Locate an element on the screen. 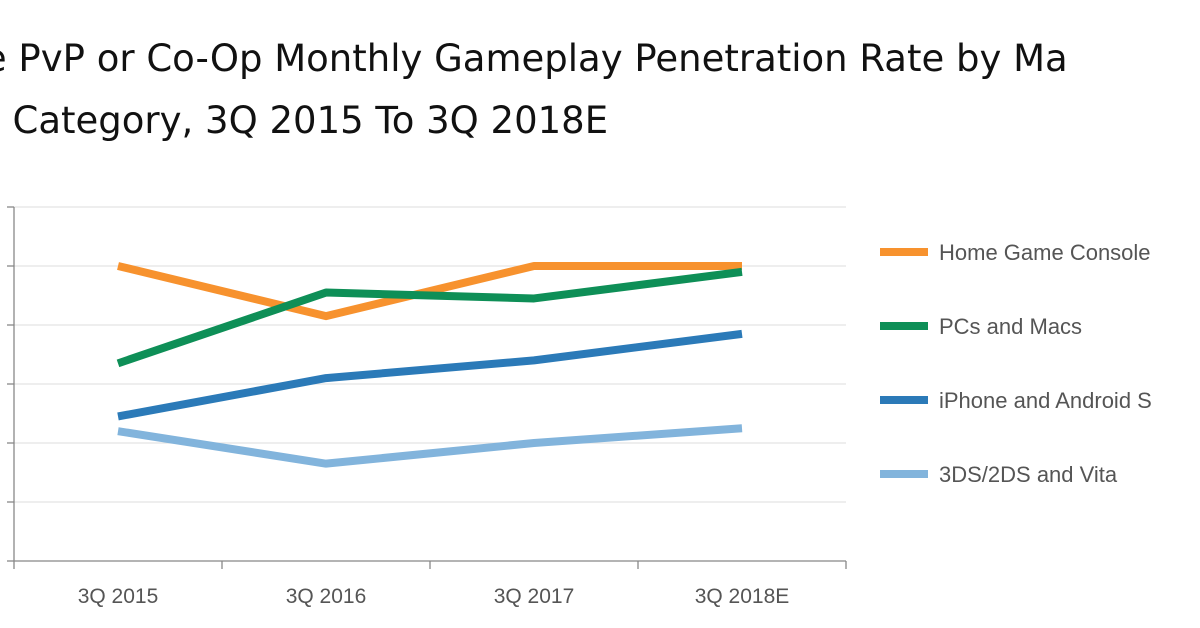 The image size is (1200, 628). chart-title-line-2: e Category, 3Q 2015 To 3Q 2018E is located at coordinates (304, 120).